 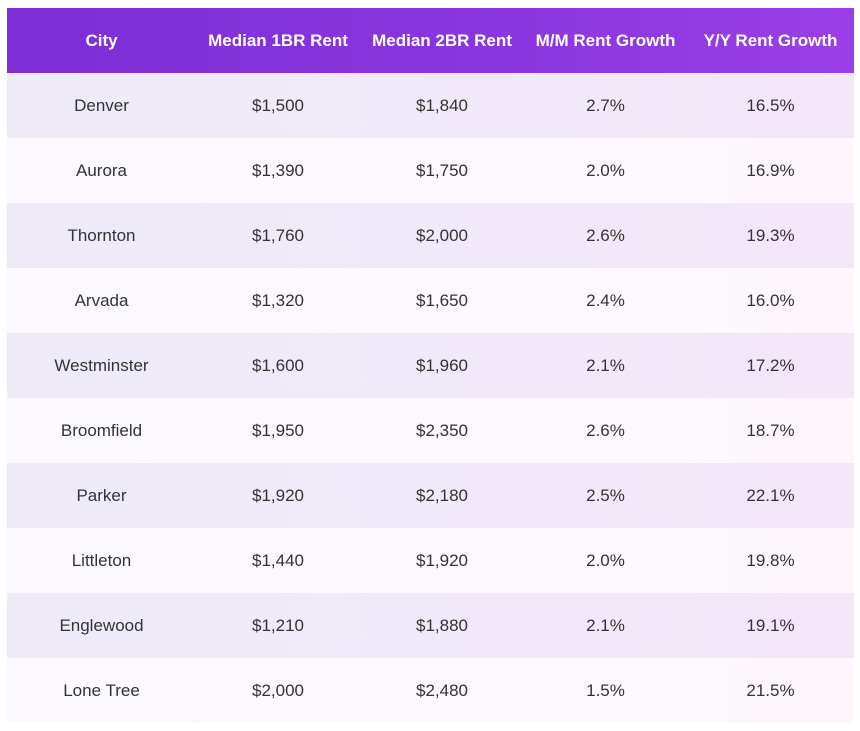 I want to click on cell-city: Aurora, so click(x=101, y=170).